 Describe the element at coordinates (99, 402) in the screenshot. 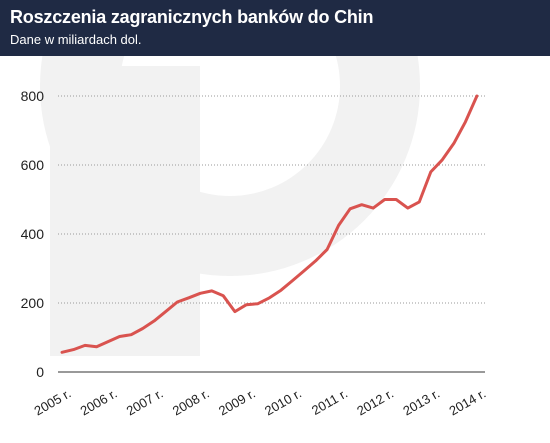

I see `x-tick-label: 2006 r.` at that location.